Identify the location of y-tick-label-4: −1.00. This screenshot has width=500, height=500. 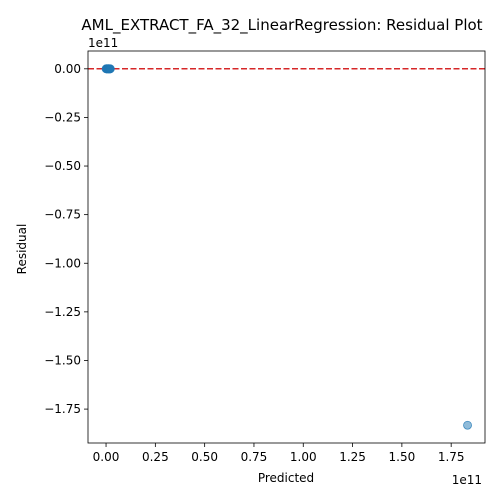
(62, 263).